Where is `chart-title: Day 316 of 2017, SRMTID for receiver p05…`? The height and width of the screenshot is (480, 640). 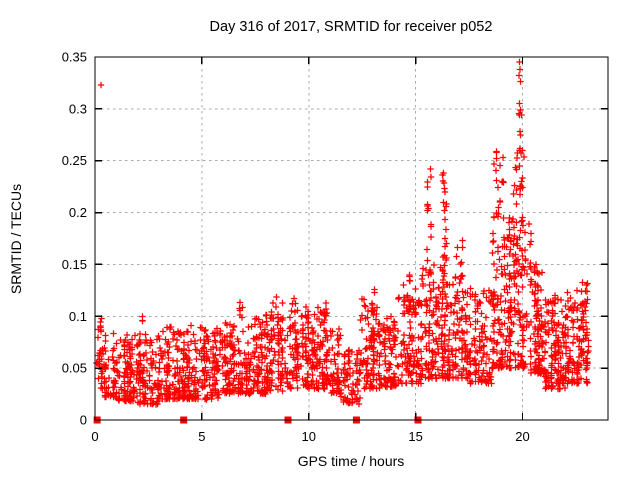
chart-title: Day 316 of 2017, SRMTID for receiver p05… is located at coordinates (351, 27).